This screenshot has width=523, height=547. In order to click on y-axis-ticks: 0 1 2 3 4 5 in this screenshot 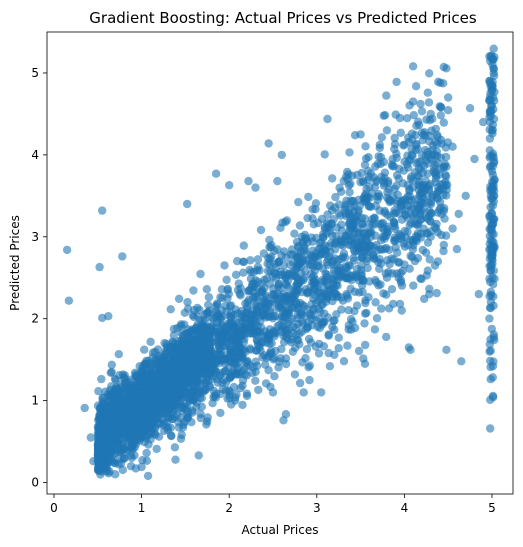, I will do `click(39, 278)`.